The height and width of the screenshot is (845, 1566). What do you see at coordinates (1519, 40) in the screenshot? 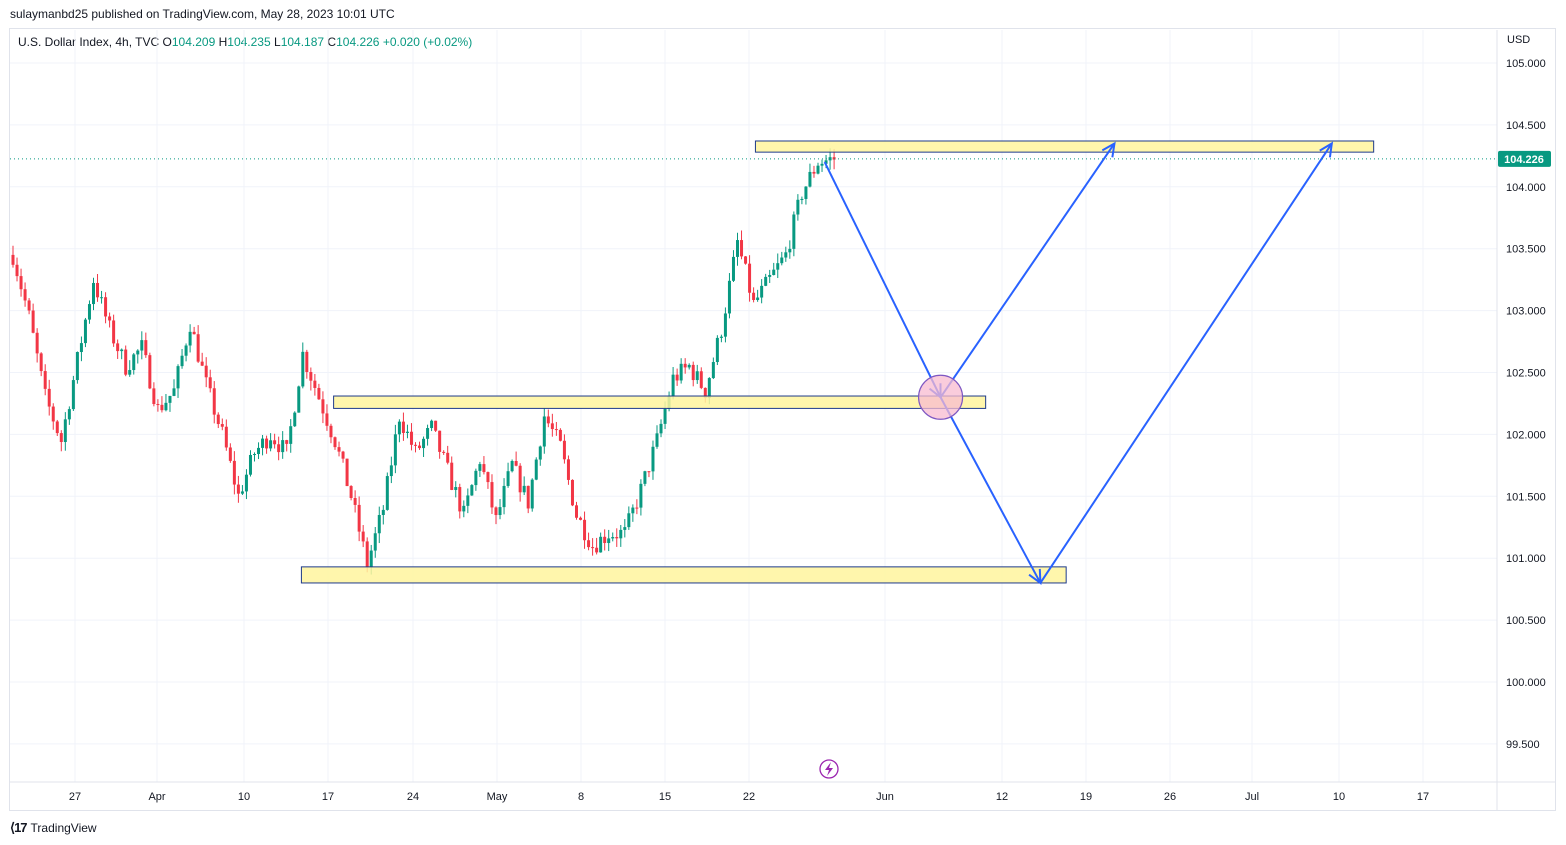
I see `currency-label: USD` at bounding box center [1519, 40].